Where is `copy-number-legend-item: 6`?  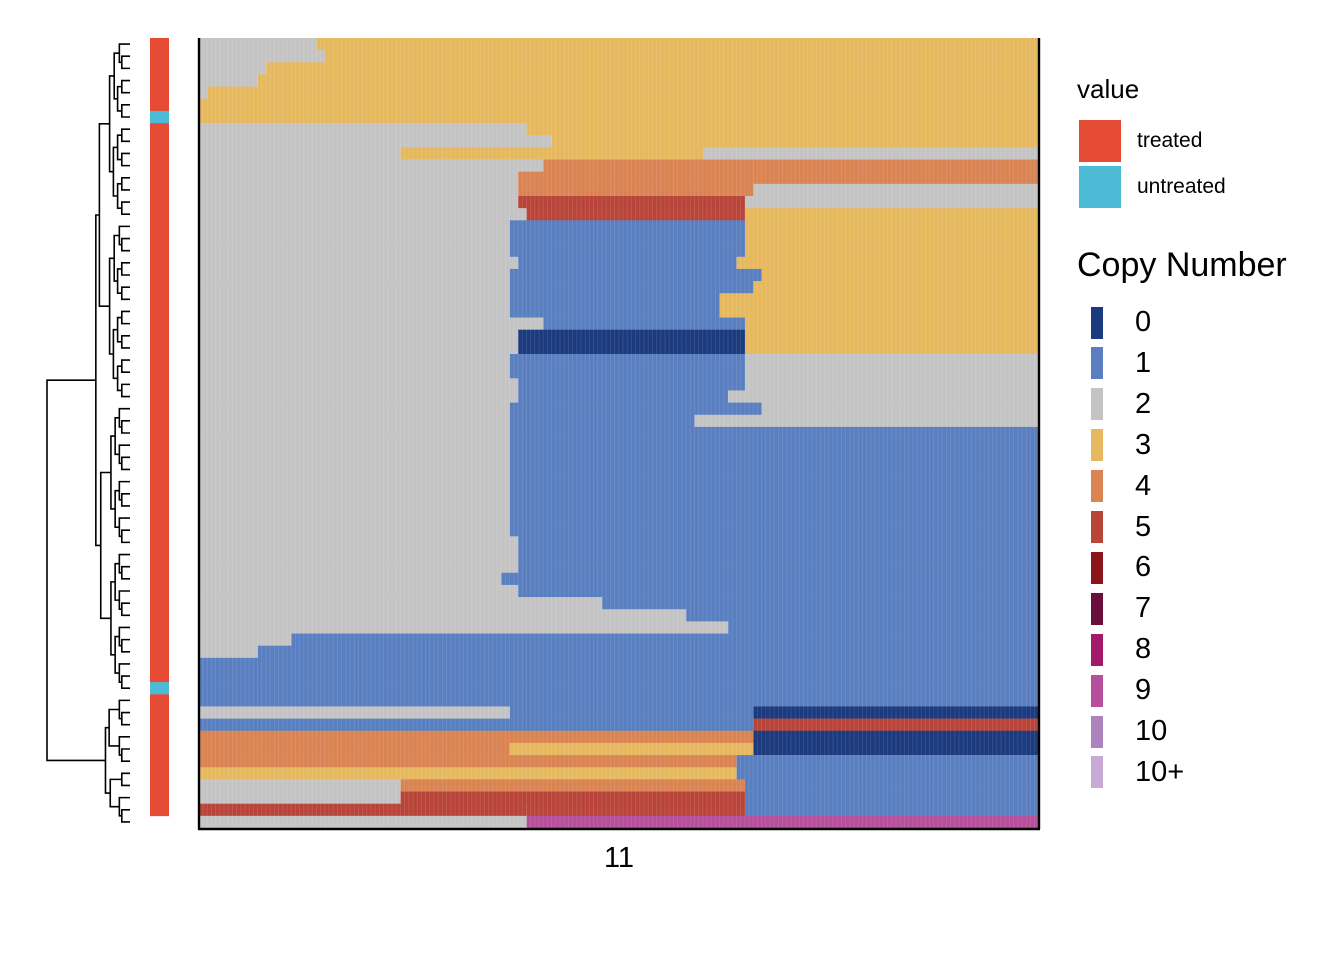
copy-number-legend-item: 6 is located at coordinates (1114, 567).